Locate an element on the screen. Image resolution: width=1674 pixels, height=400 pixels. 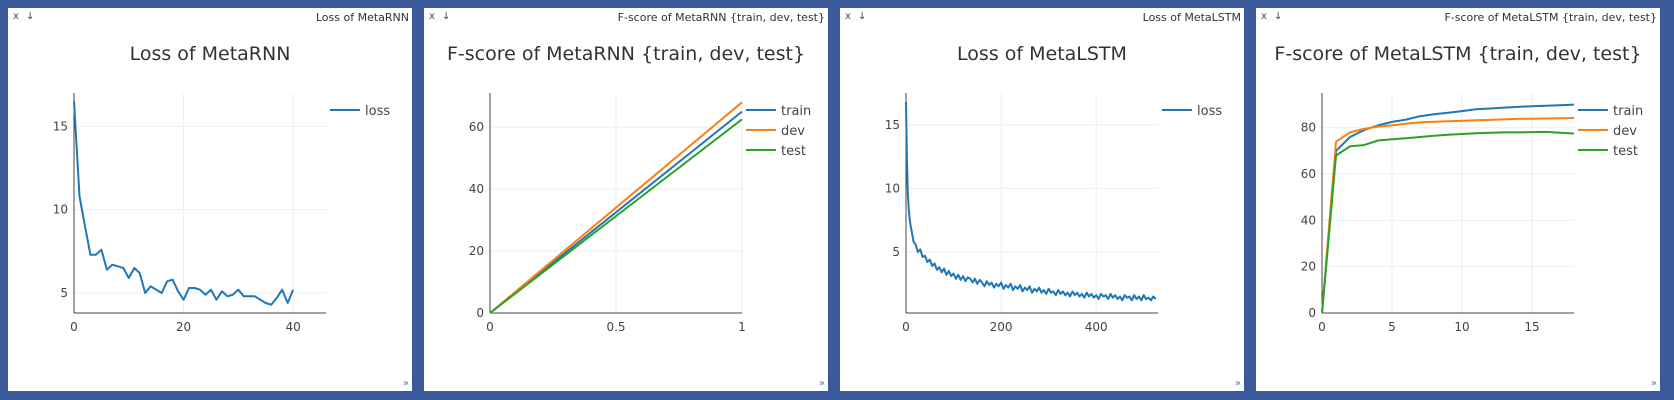
x-tick-label: 40 is located at coordinates (292, 327).